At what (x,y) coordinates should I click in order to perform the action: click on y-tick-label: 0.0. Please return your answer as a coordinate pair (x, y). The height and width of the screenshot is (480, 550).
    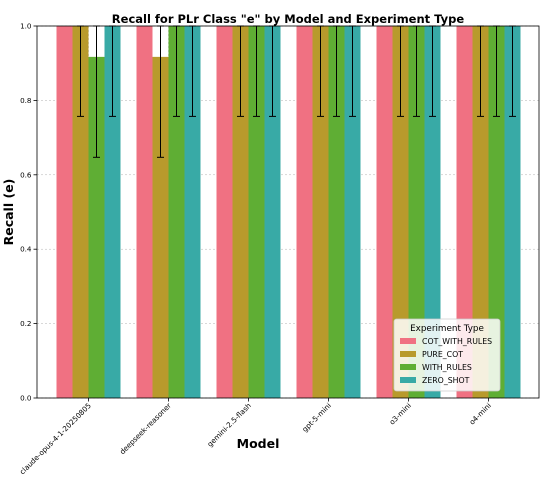
    Looking at the image, I should click on (26, 398).